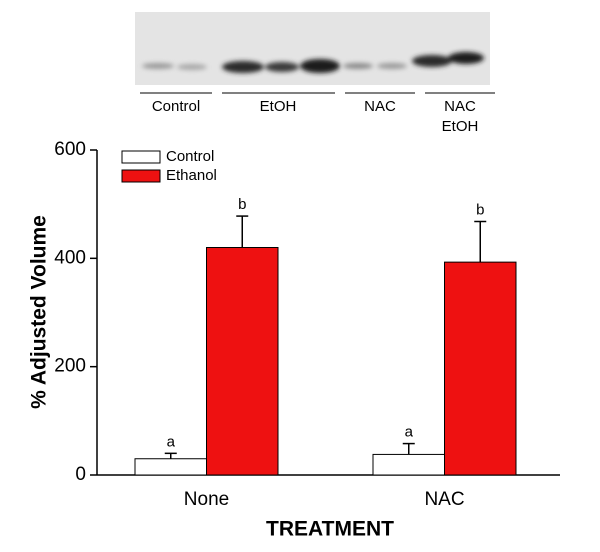 The image size is (600, 552). What do you see at coordinates (176, 106) in the screenshot?
I see `blot-label: Control` at bounding box center [176, 106].